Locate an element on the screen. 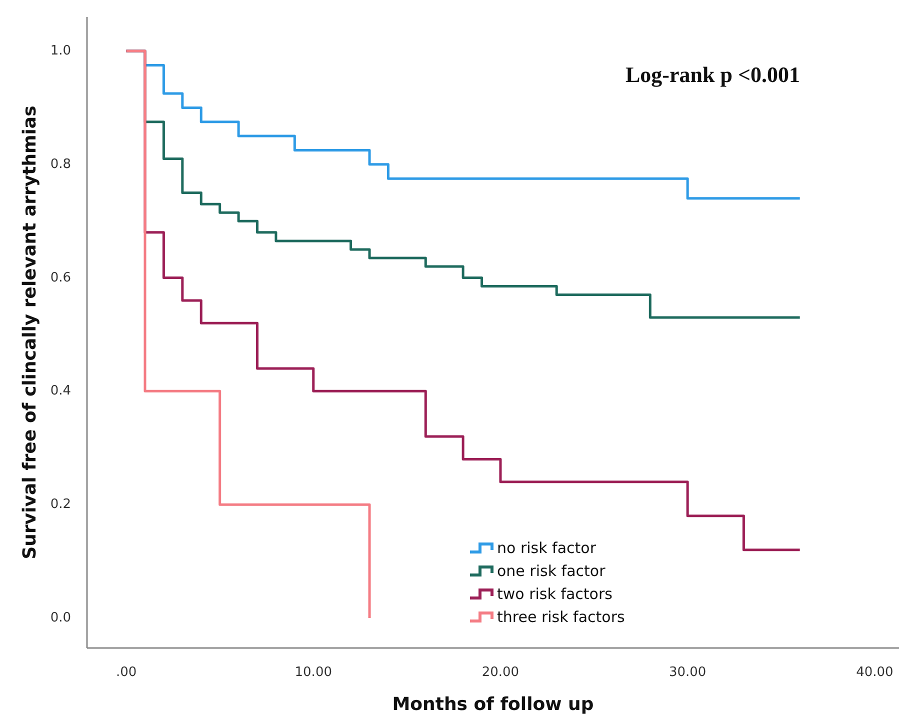 The width and height of the screenshot is (899, 715). legend-label: one risk factor is located at coordinates (551, 571).